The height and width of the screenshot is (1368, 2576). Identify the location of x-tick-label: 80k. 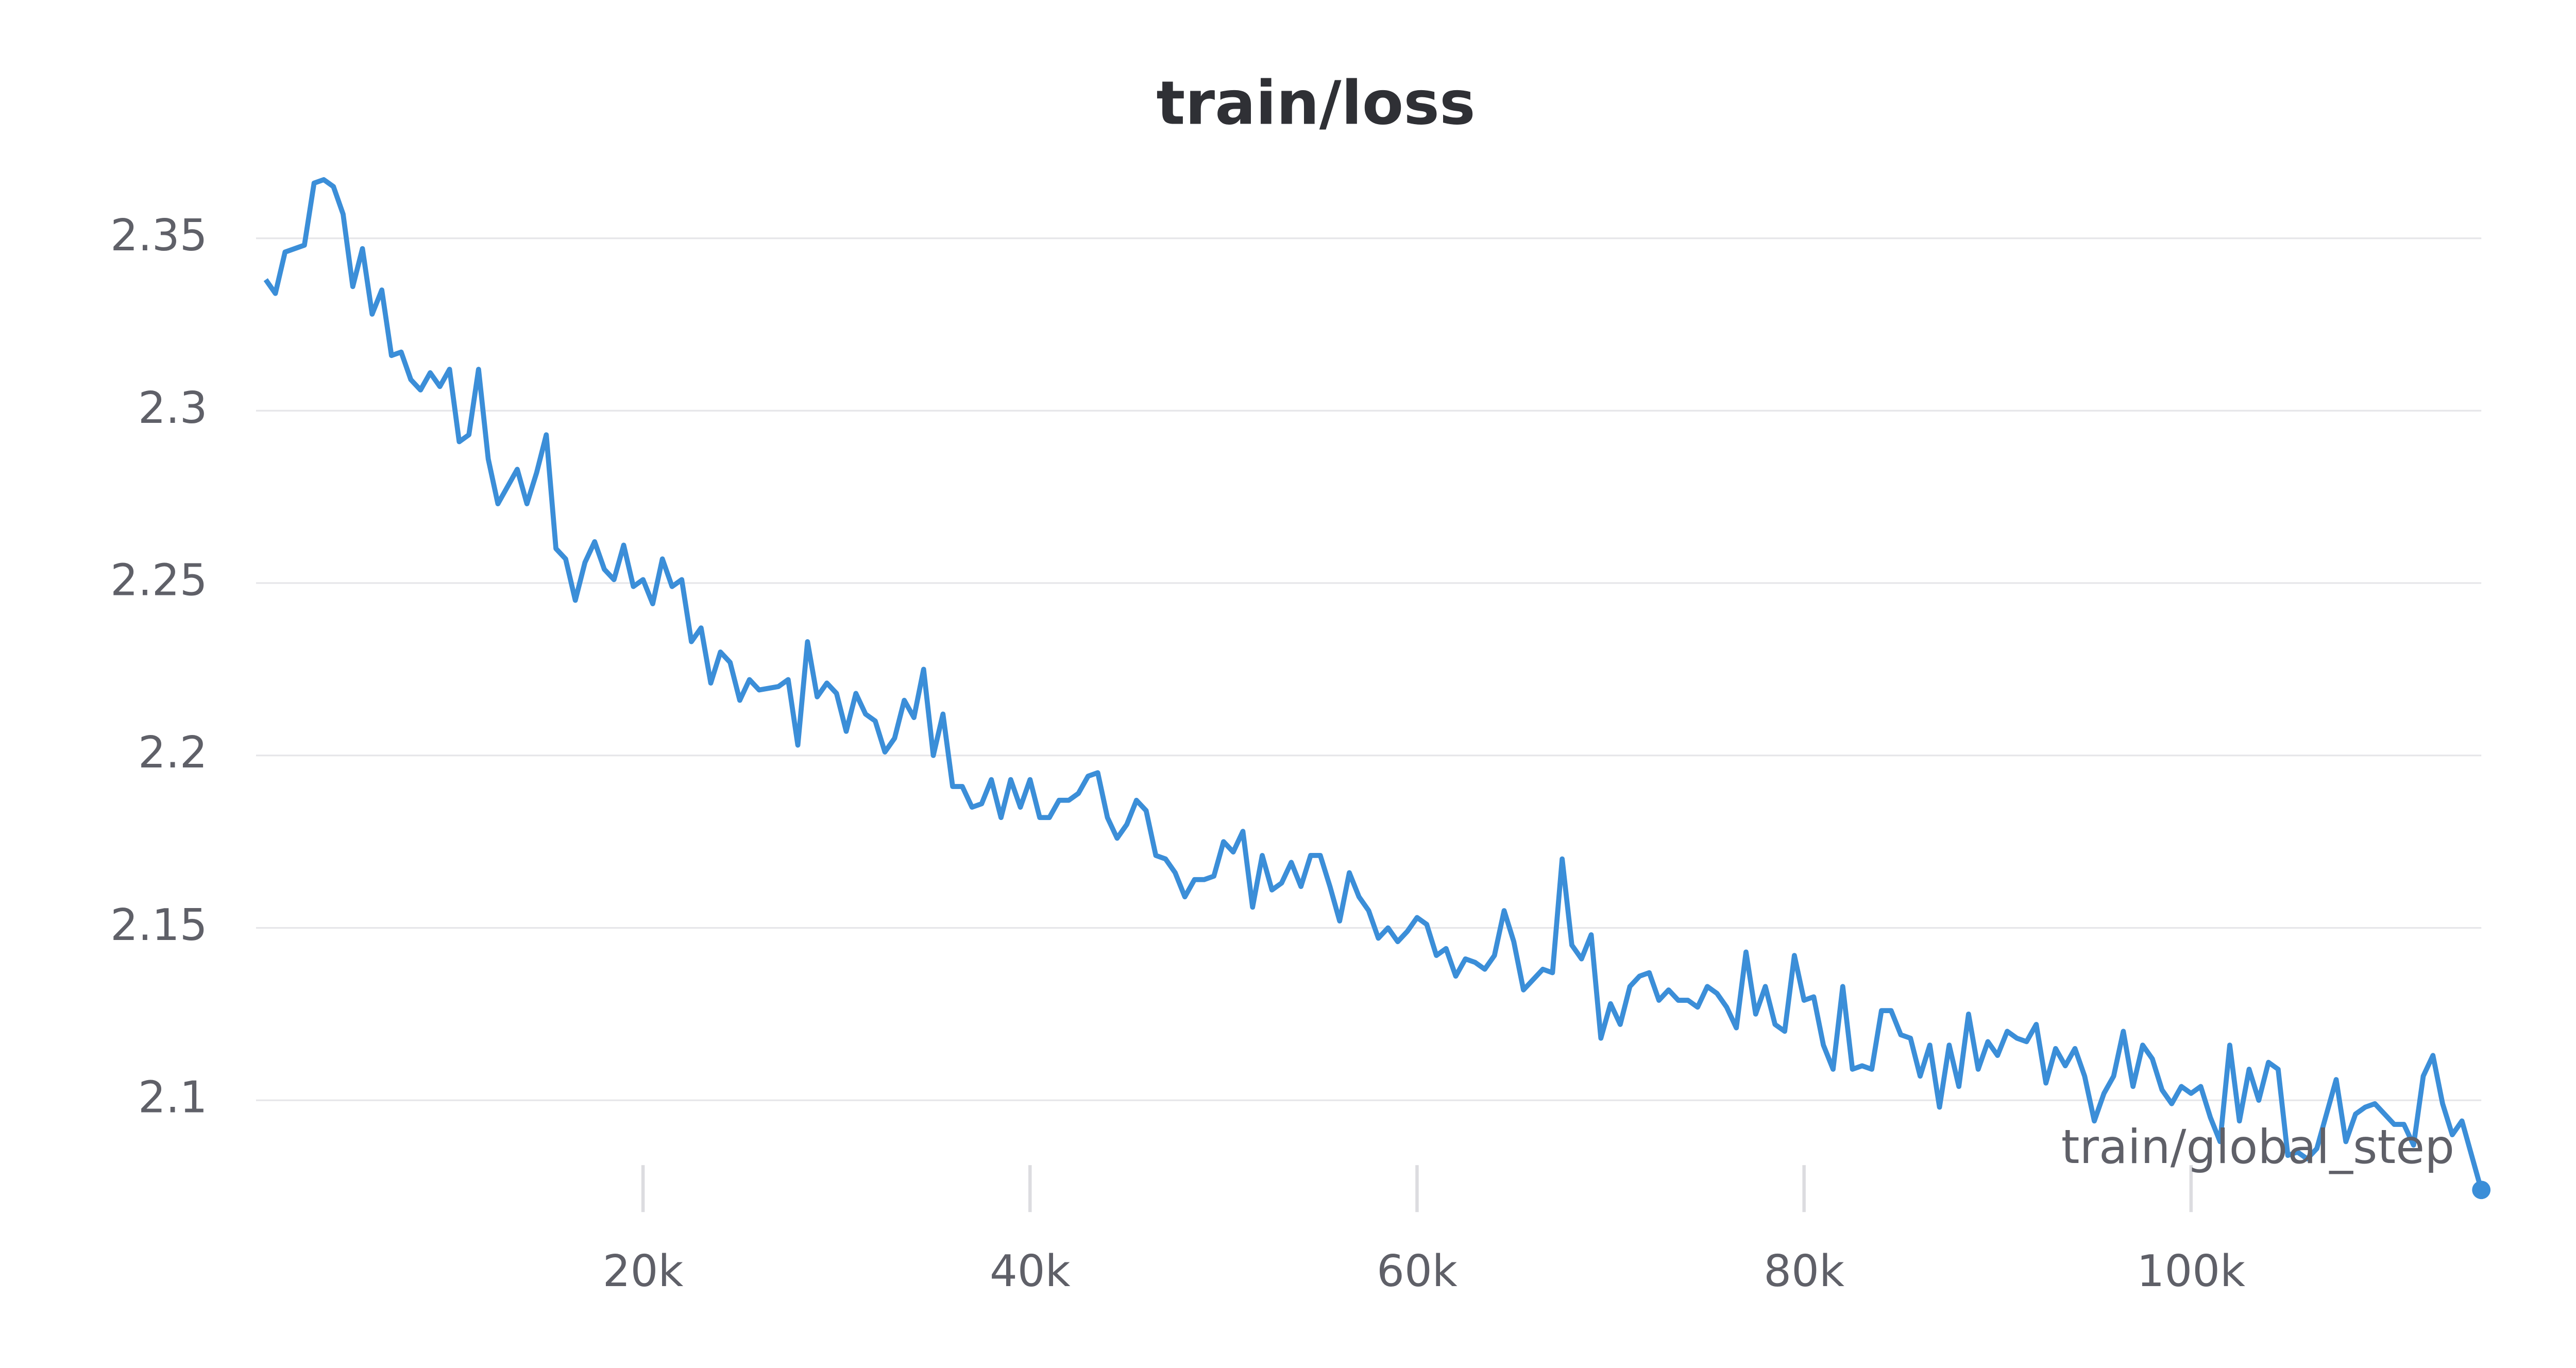
(1804, 1270).